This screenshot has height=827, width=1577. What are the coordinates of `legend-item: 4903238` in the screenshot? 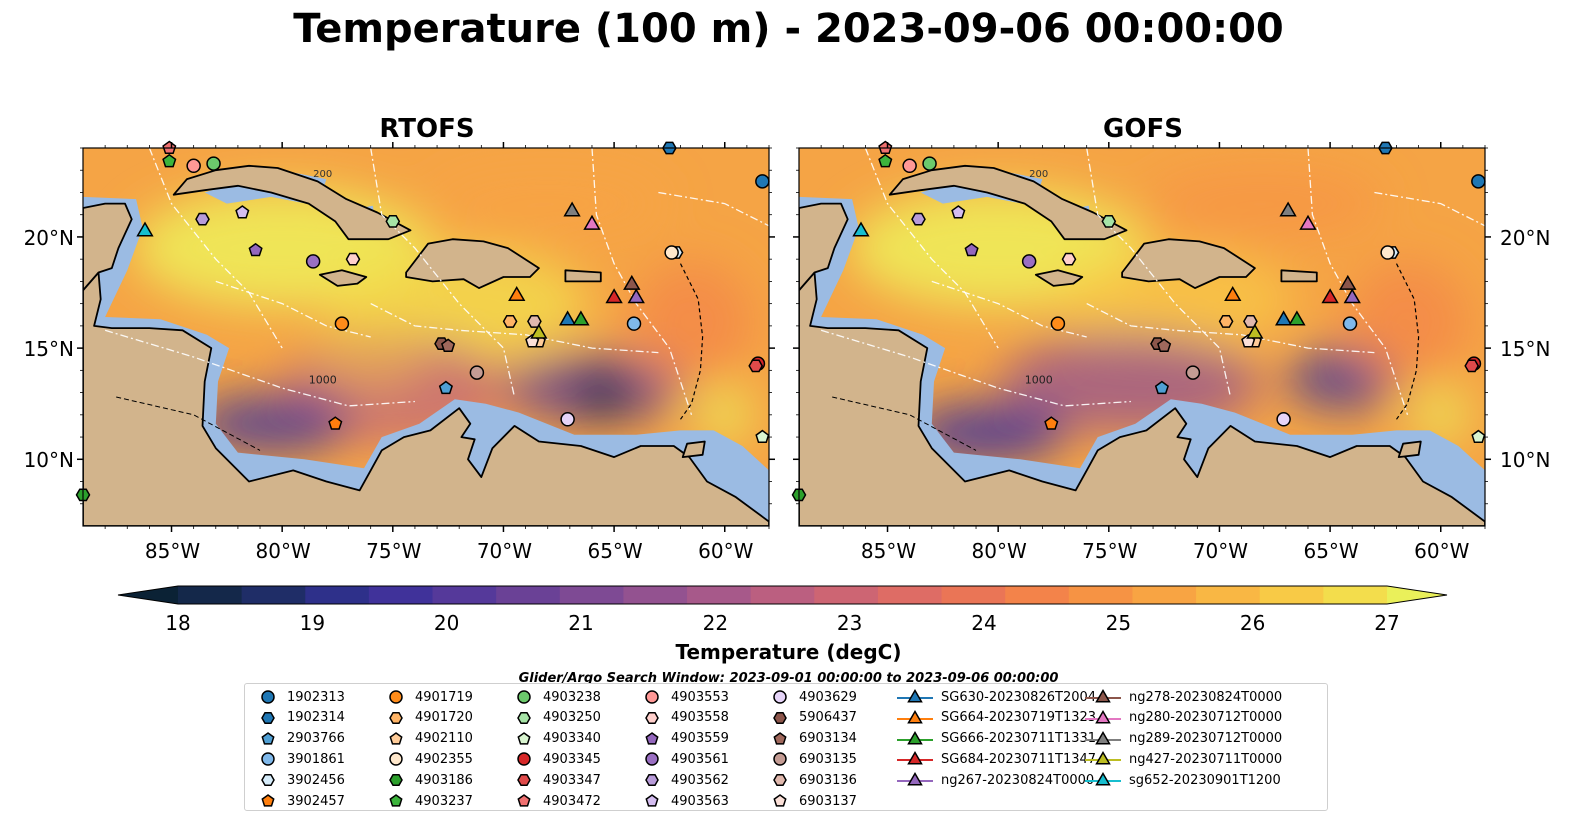 It's located at (557, 697).